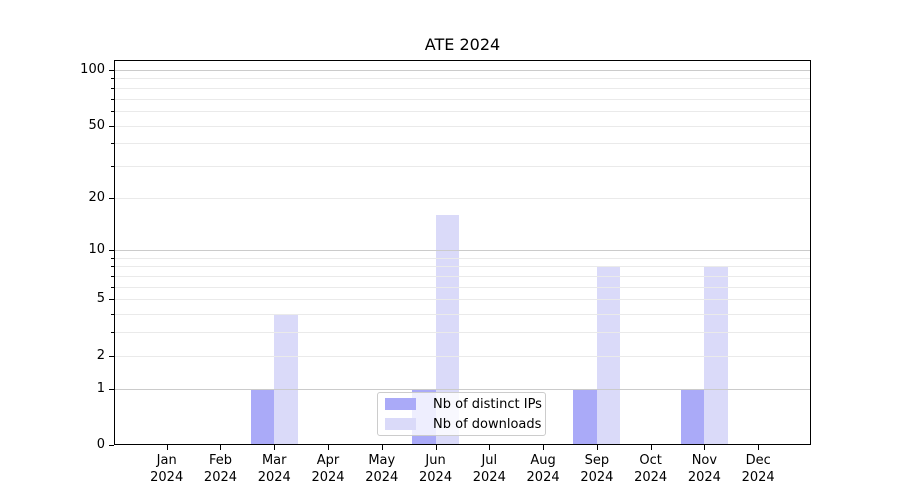 The height and width of the screenshot is (500, 900). What do you see at coordinates (436, 469) in the screenshot?
I see `x-tick-label: Jun 2024` at bounding box center [436, 469].